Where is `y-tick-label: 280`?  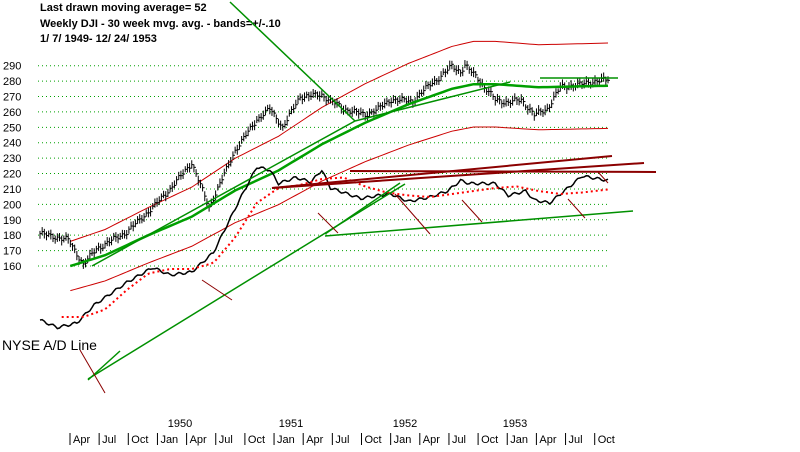
y-tick-label: 280 is located at coordinates (12, 82).